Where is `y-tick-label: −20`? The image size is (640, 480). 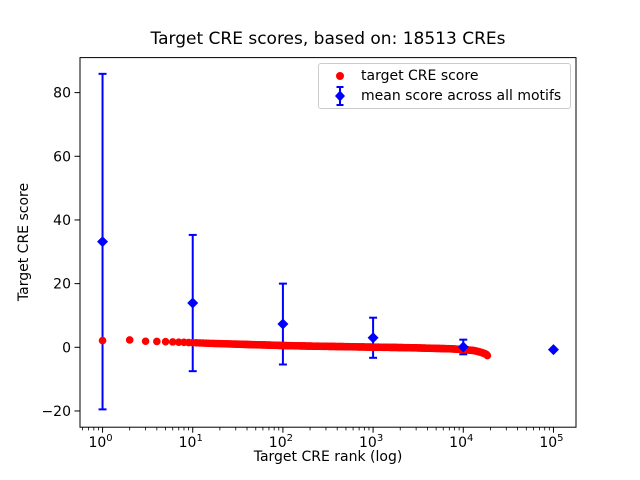
y-tick-label: −20 is located at coordinates (56, 412).